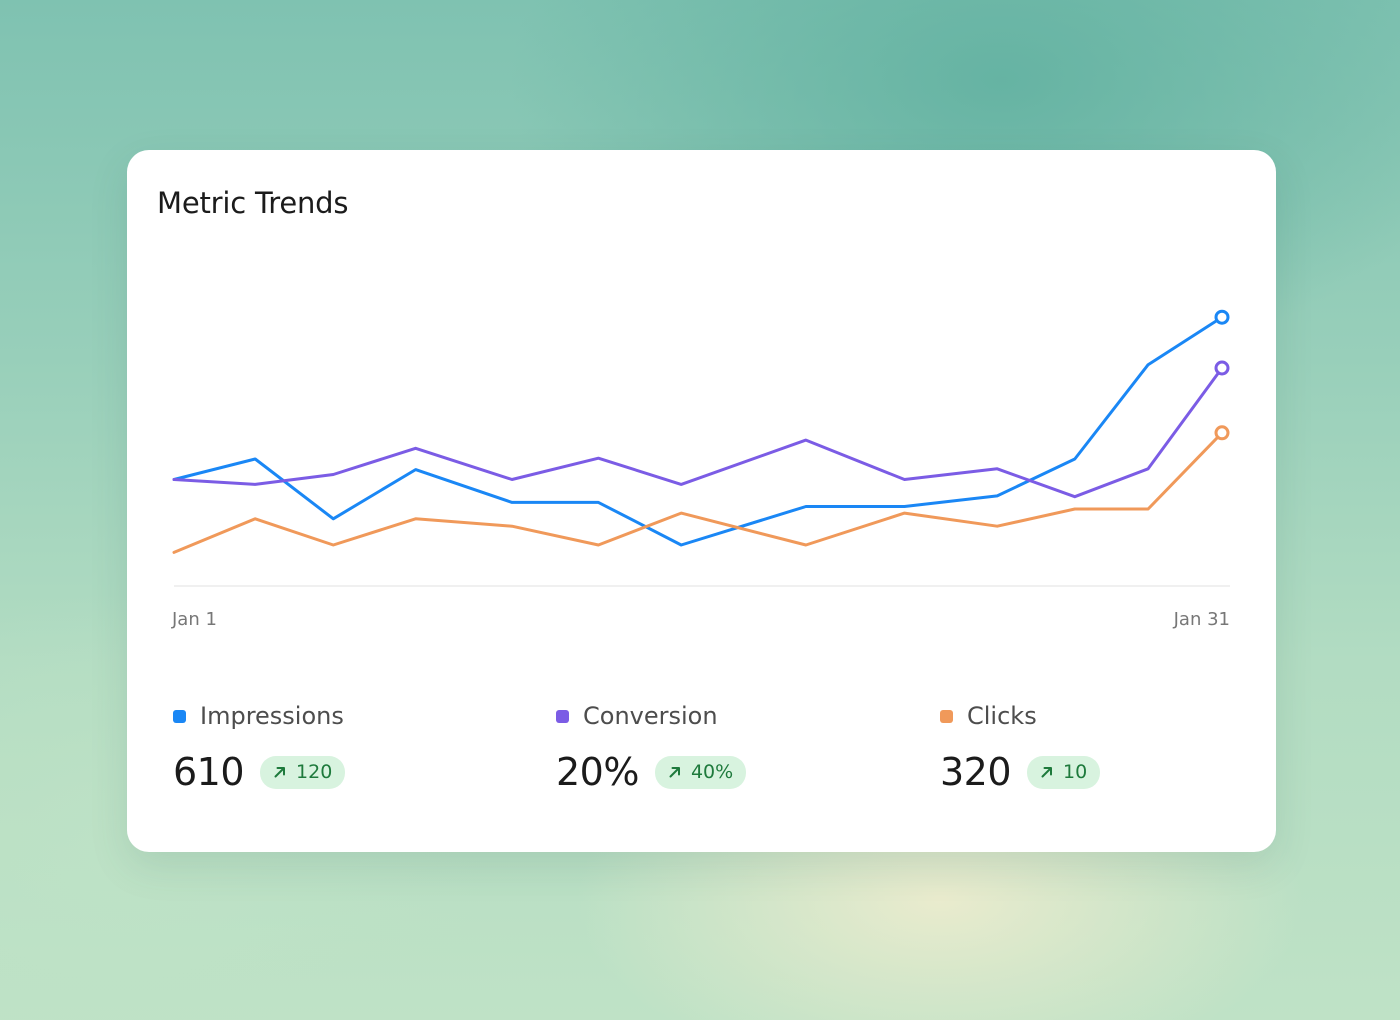 The width and height of the screenshot is (1400, 1020). What do you see at coordinates (562, 716) in the screenshot?
I see `conversion-swatch` at bounding box center [562, 716].